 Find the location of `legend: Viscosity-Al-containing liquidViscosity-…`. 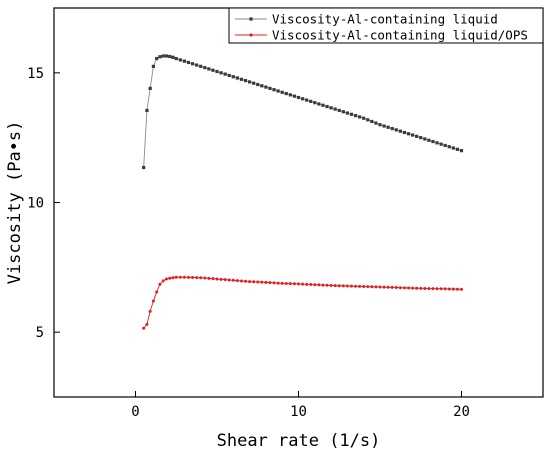

legend: Viscosity-Al-containing liquidViscosity-… is located at coordinates (386, 25).